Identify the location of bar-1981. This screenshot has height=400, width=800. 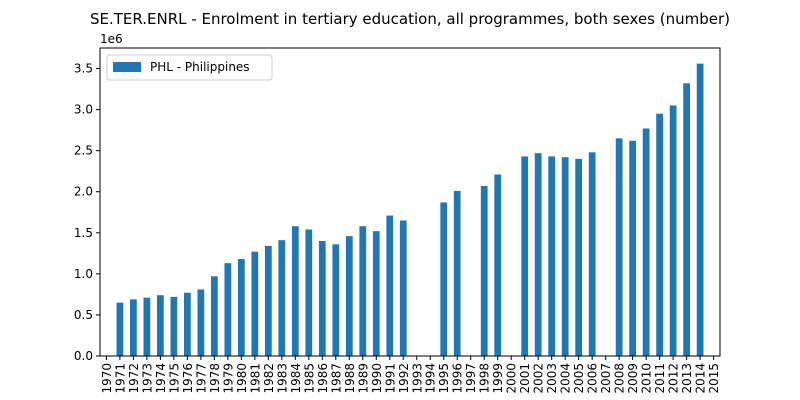
(255, 303).